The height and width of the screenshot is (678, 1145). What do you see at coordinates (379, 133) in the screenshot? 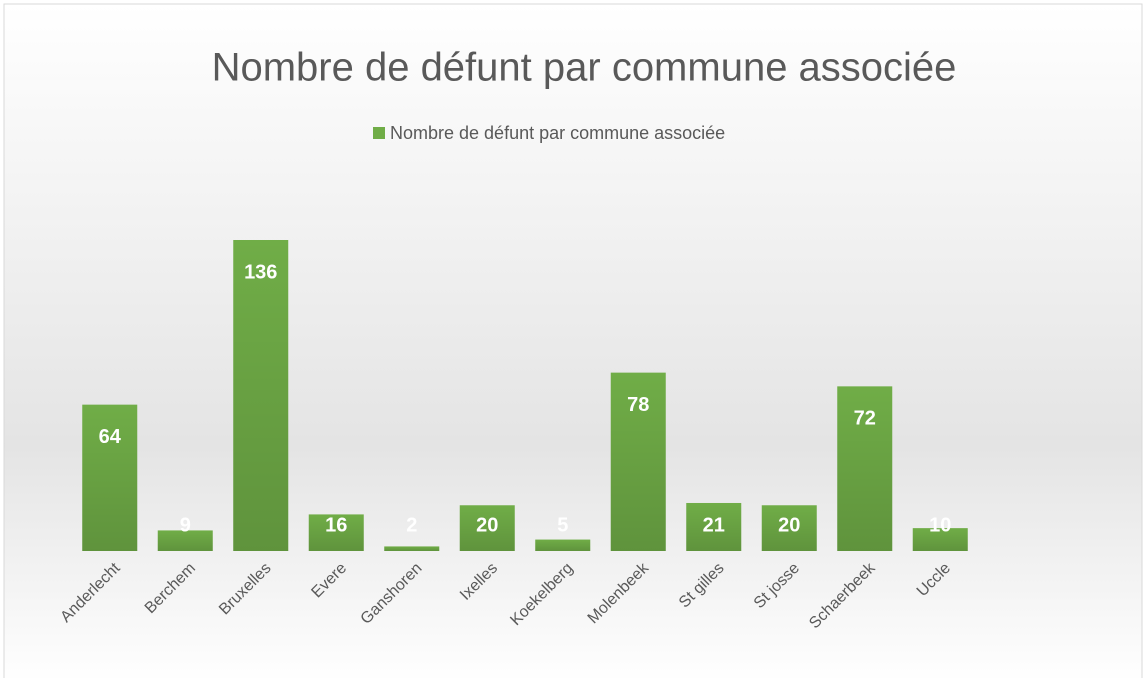
I see `legend-swatch` at bounding box center [379, 133].